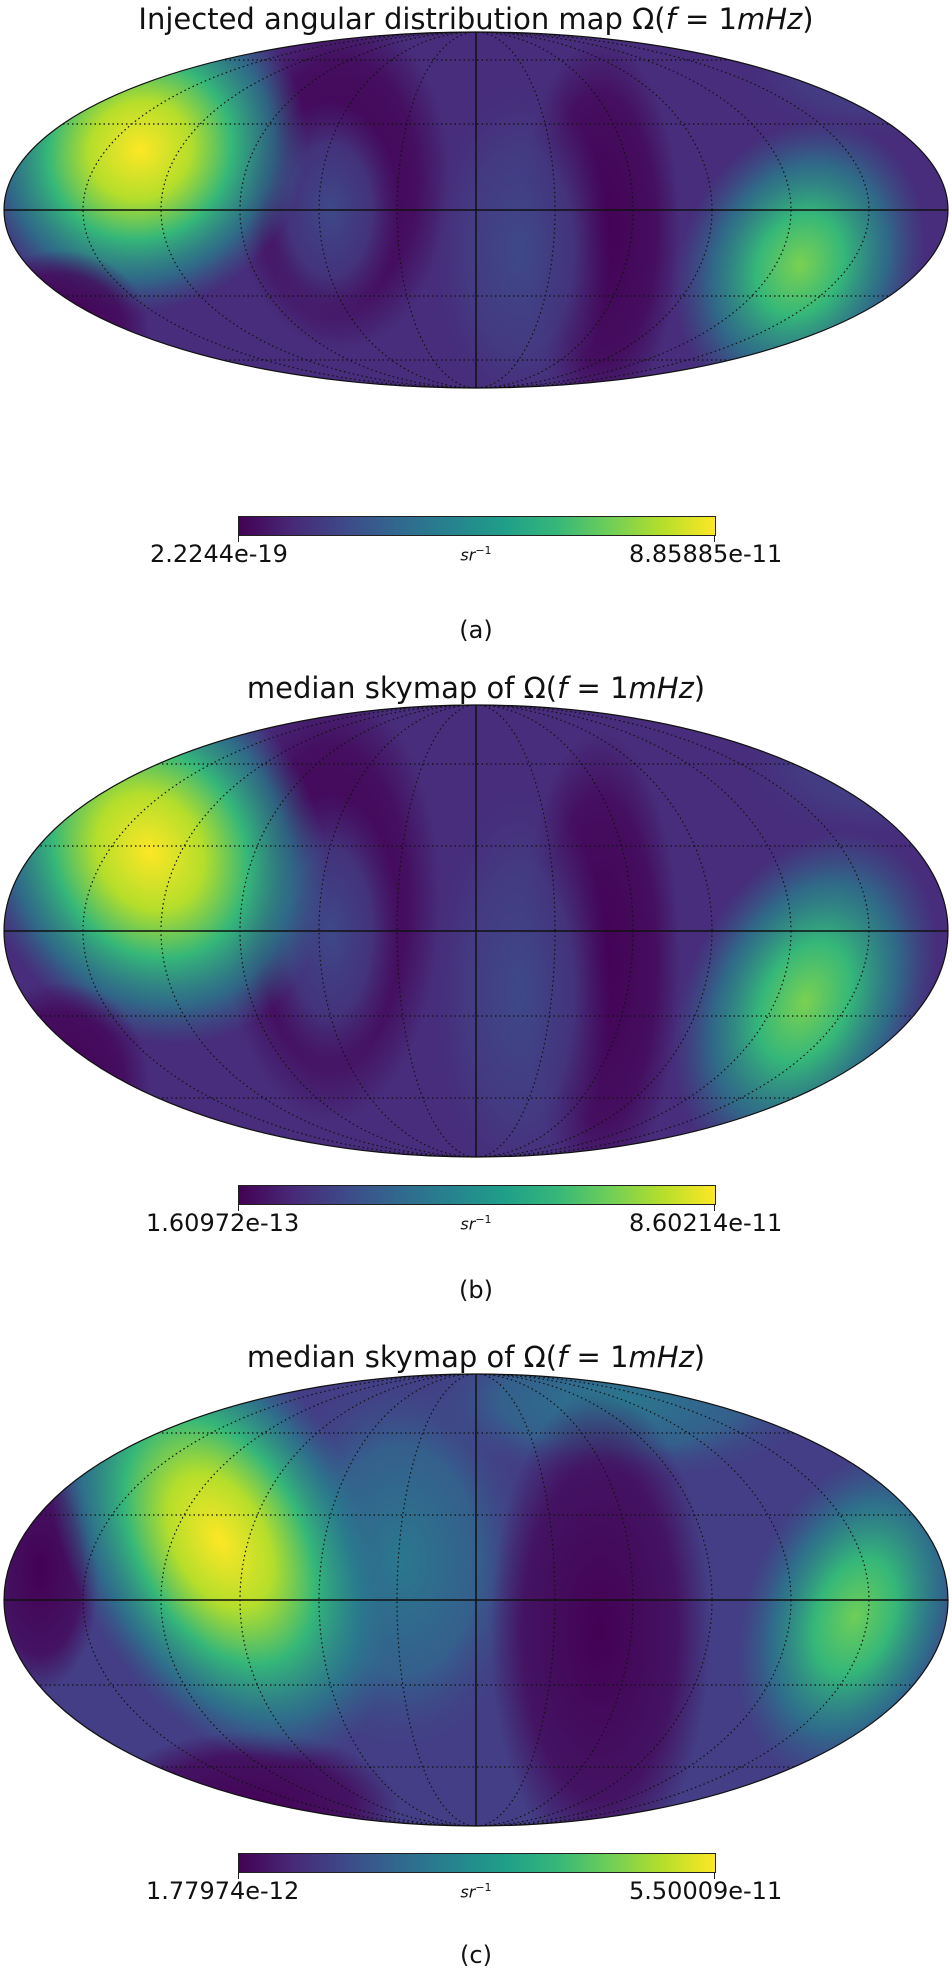 This screenshot has width=952, height=1975. What do you see at coordinates (219, 554) in the screenshot?
I see `colorbar-min-label: 2.2244e-19` at bounding box center [219, 554].